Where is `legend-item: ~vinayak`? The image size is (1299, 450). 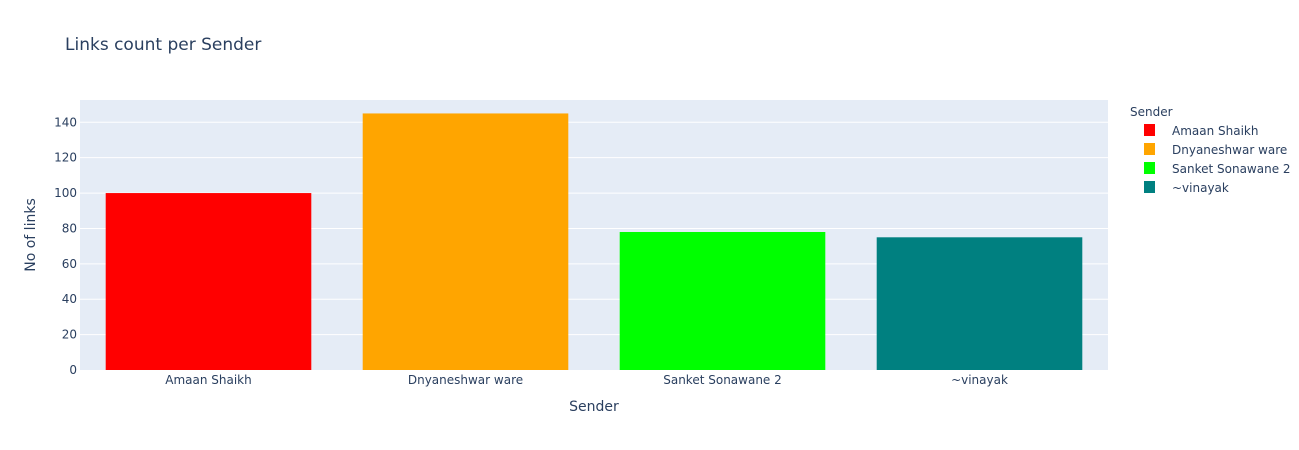
legend-item: ~vinayak is located at coordinates (1186, 188).